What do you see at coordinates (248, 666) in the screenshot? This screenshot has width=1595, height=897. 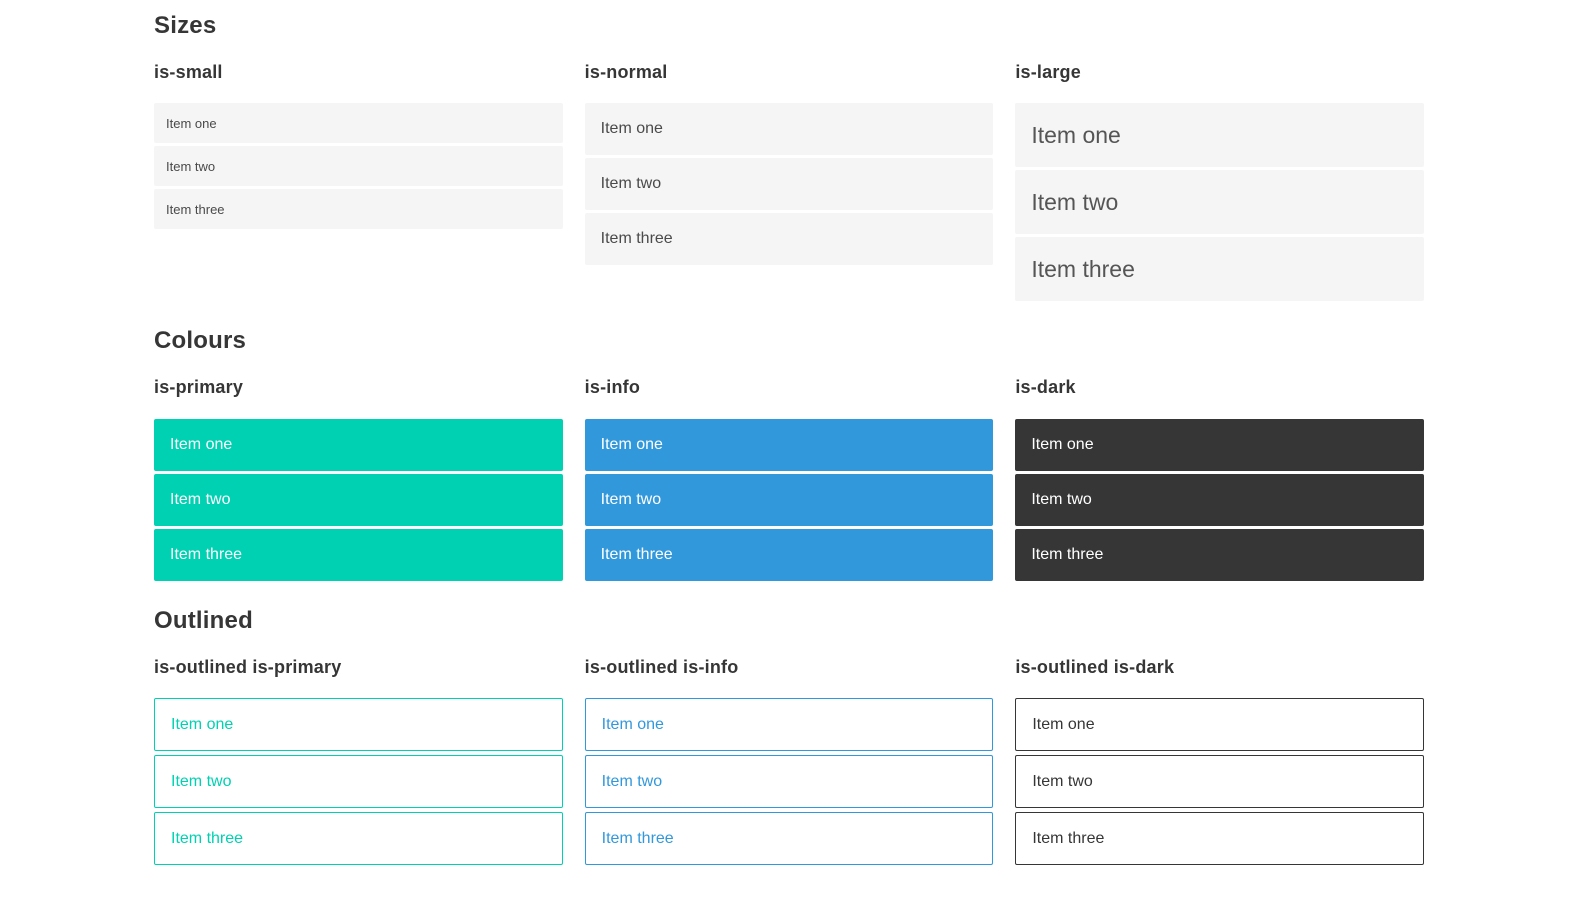 I see `column-label-is-outlined-is-primary: is-outlined is-primary` at bounding box center [248, 666].